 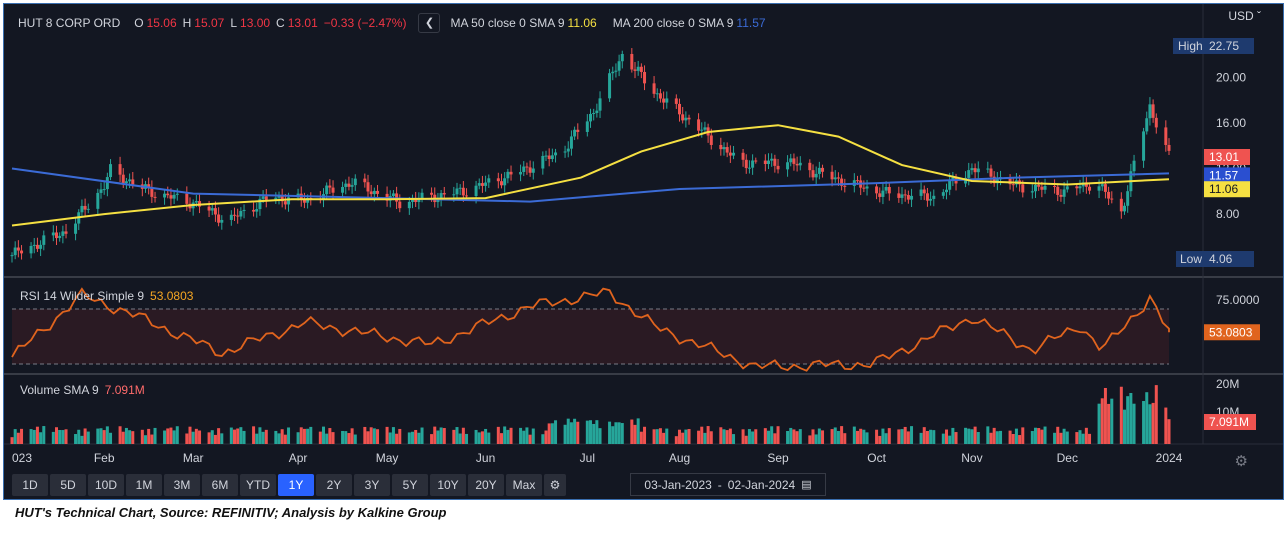 What do you see at coordinates (448, 485) in the screenshot?
I see `range-button-10y: 10Y` at bounding box center [448, 485].